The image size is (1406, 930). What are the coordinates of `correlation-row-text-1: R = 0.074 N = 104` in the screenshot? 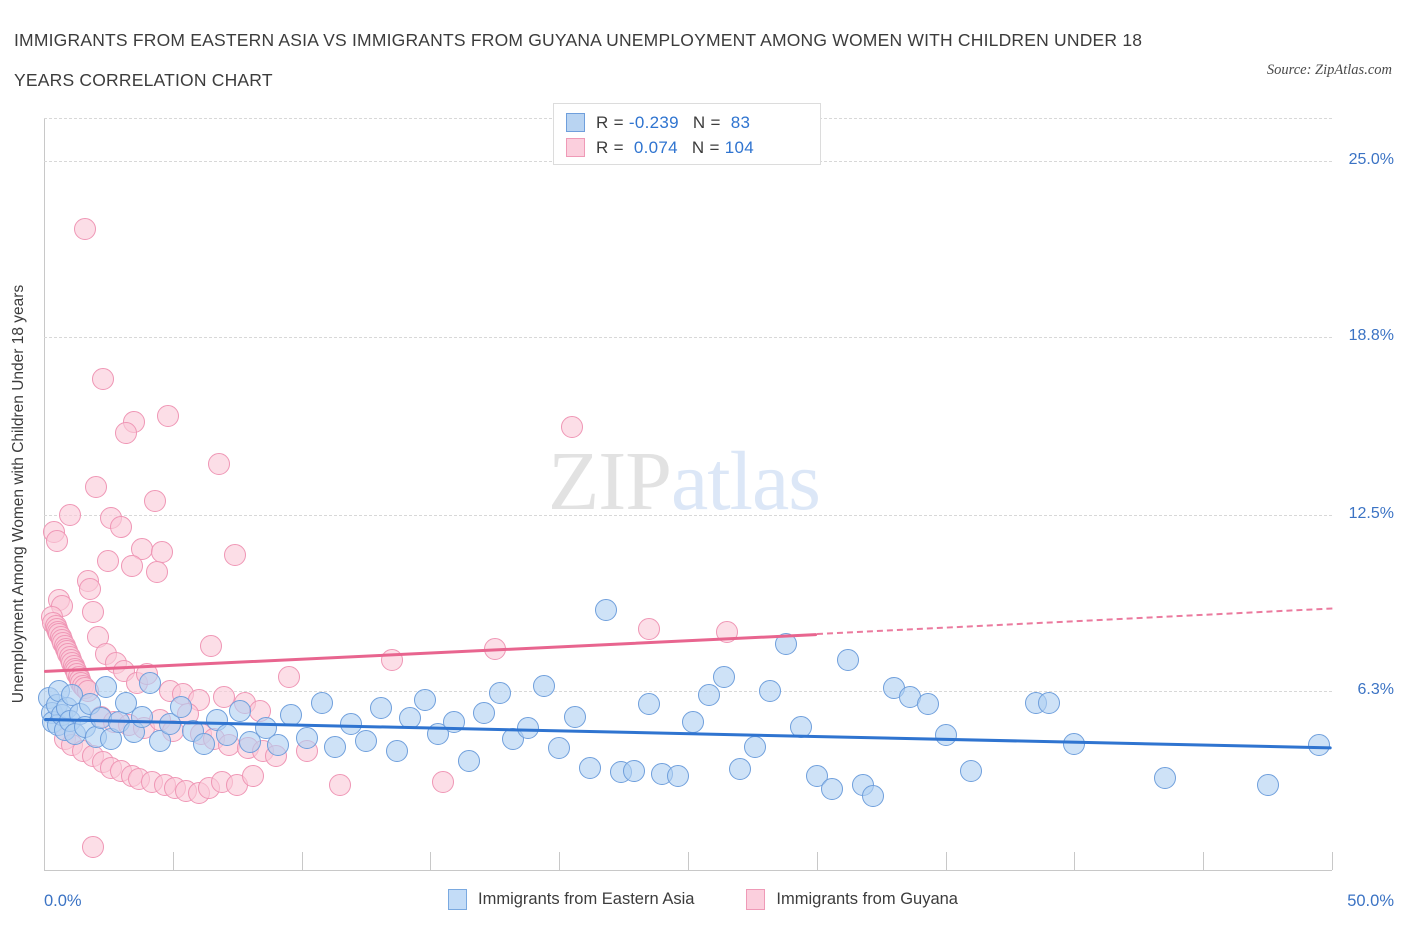 It's located at (675, 147).